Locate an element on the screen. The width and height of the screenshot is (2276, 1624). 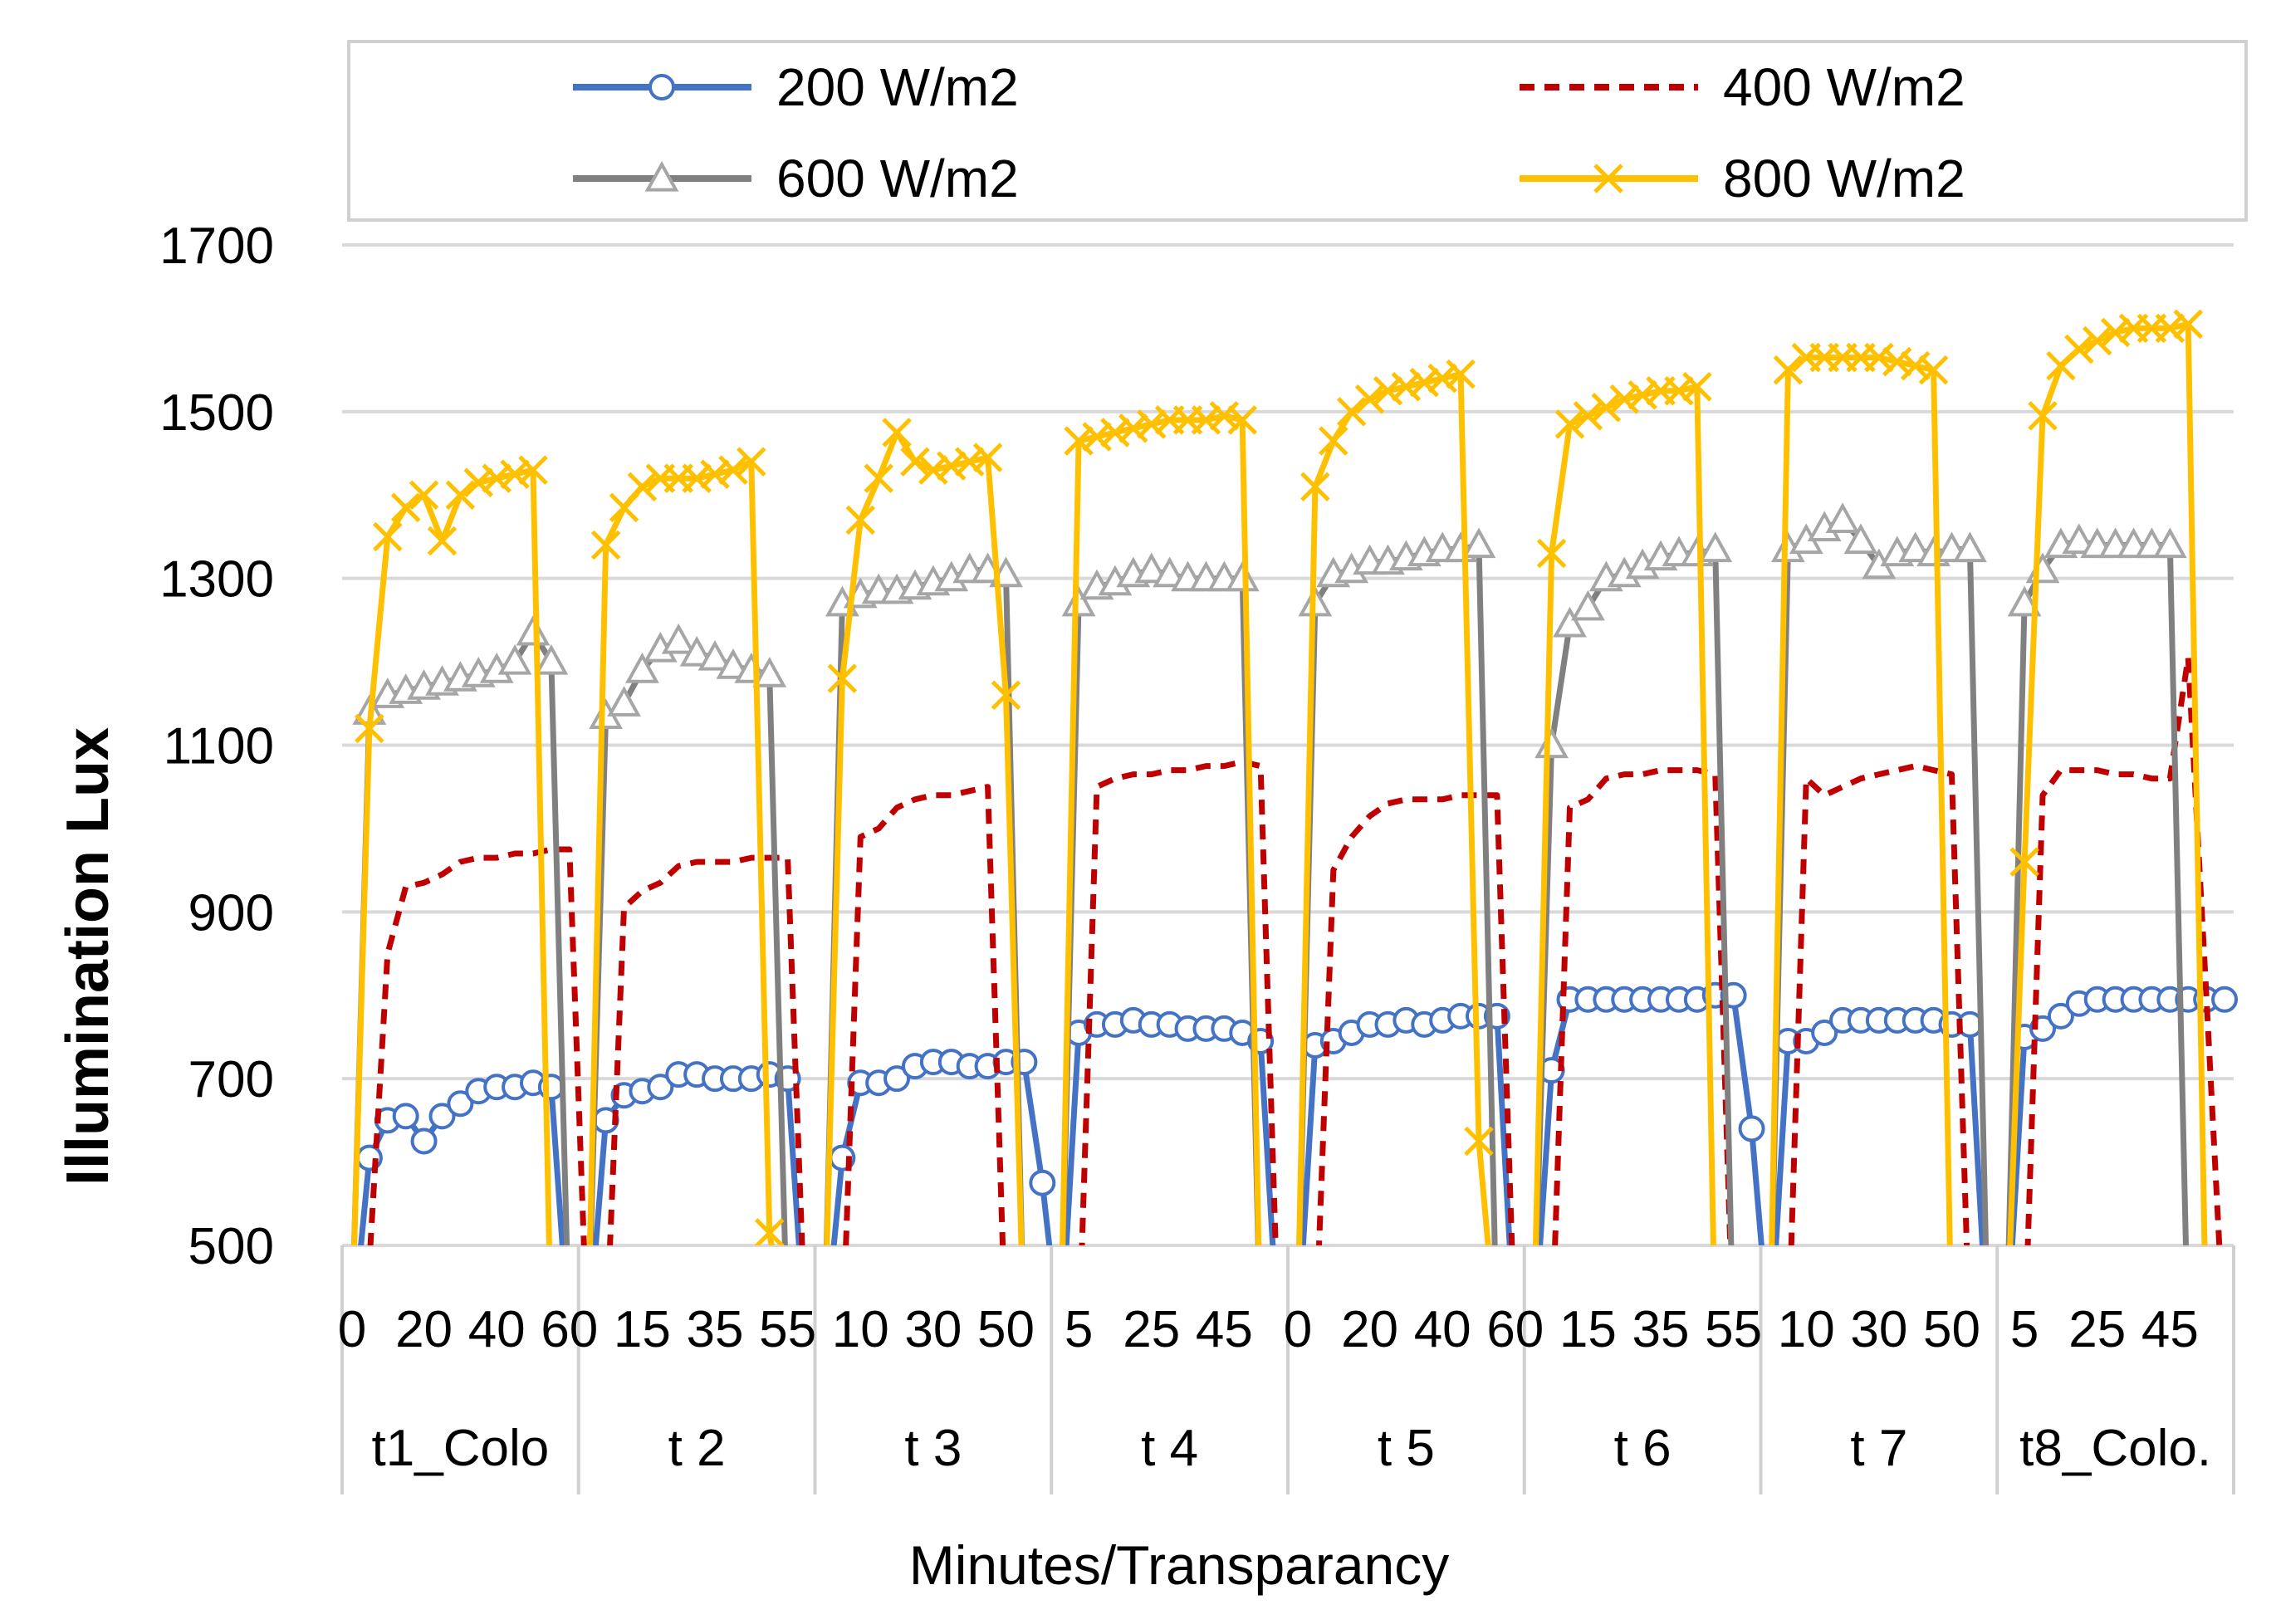
x-tick-label: 50 is located at coordinates (1006, 1329).